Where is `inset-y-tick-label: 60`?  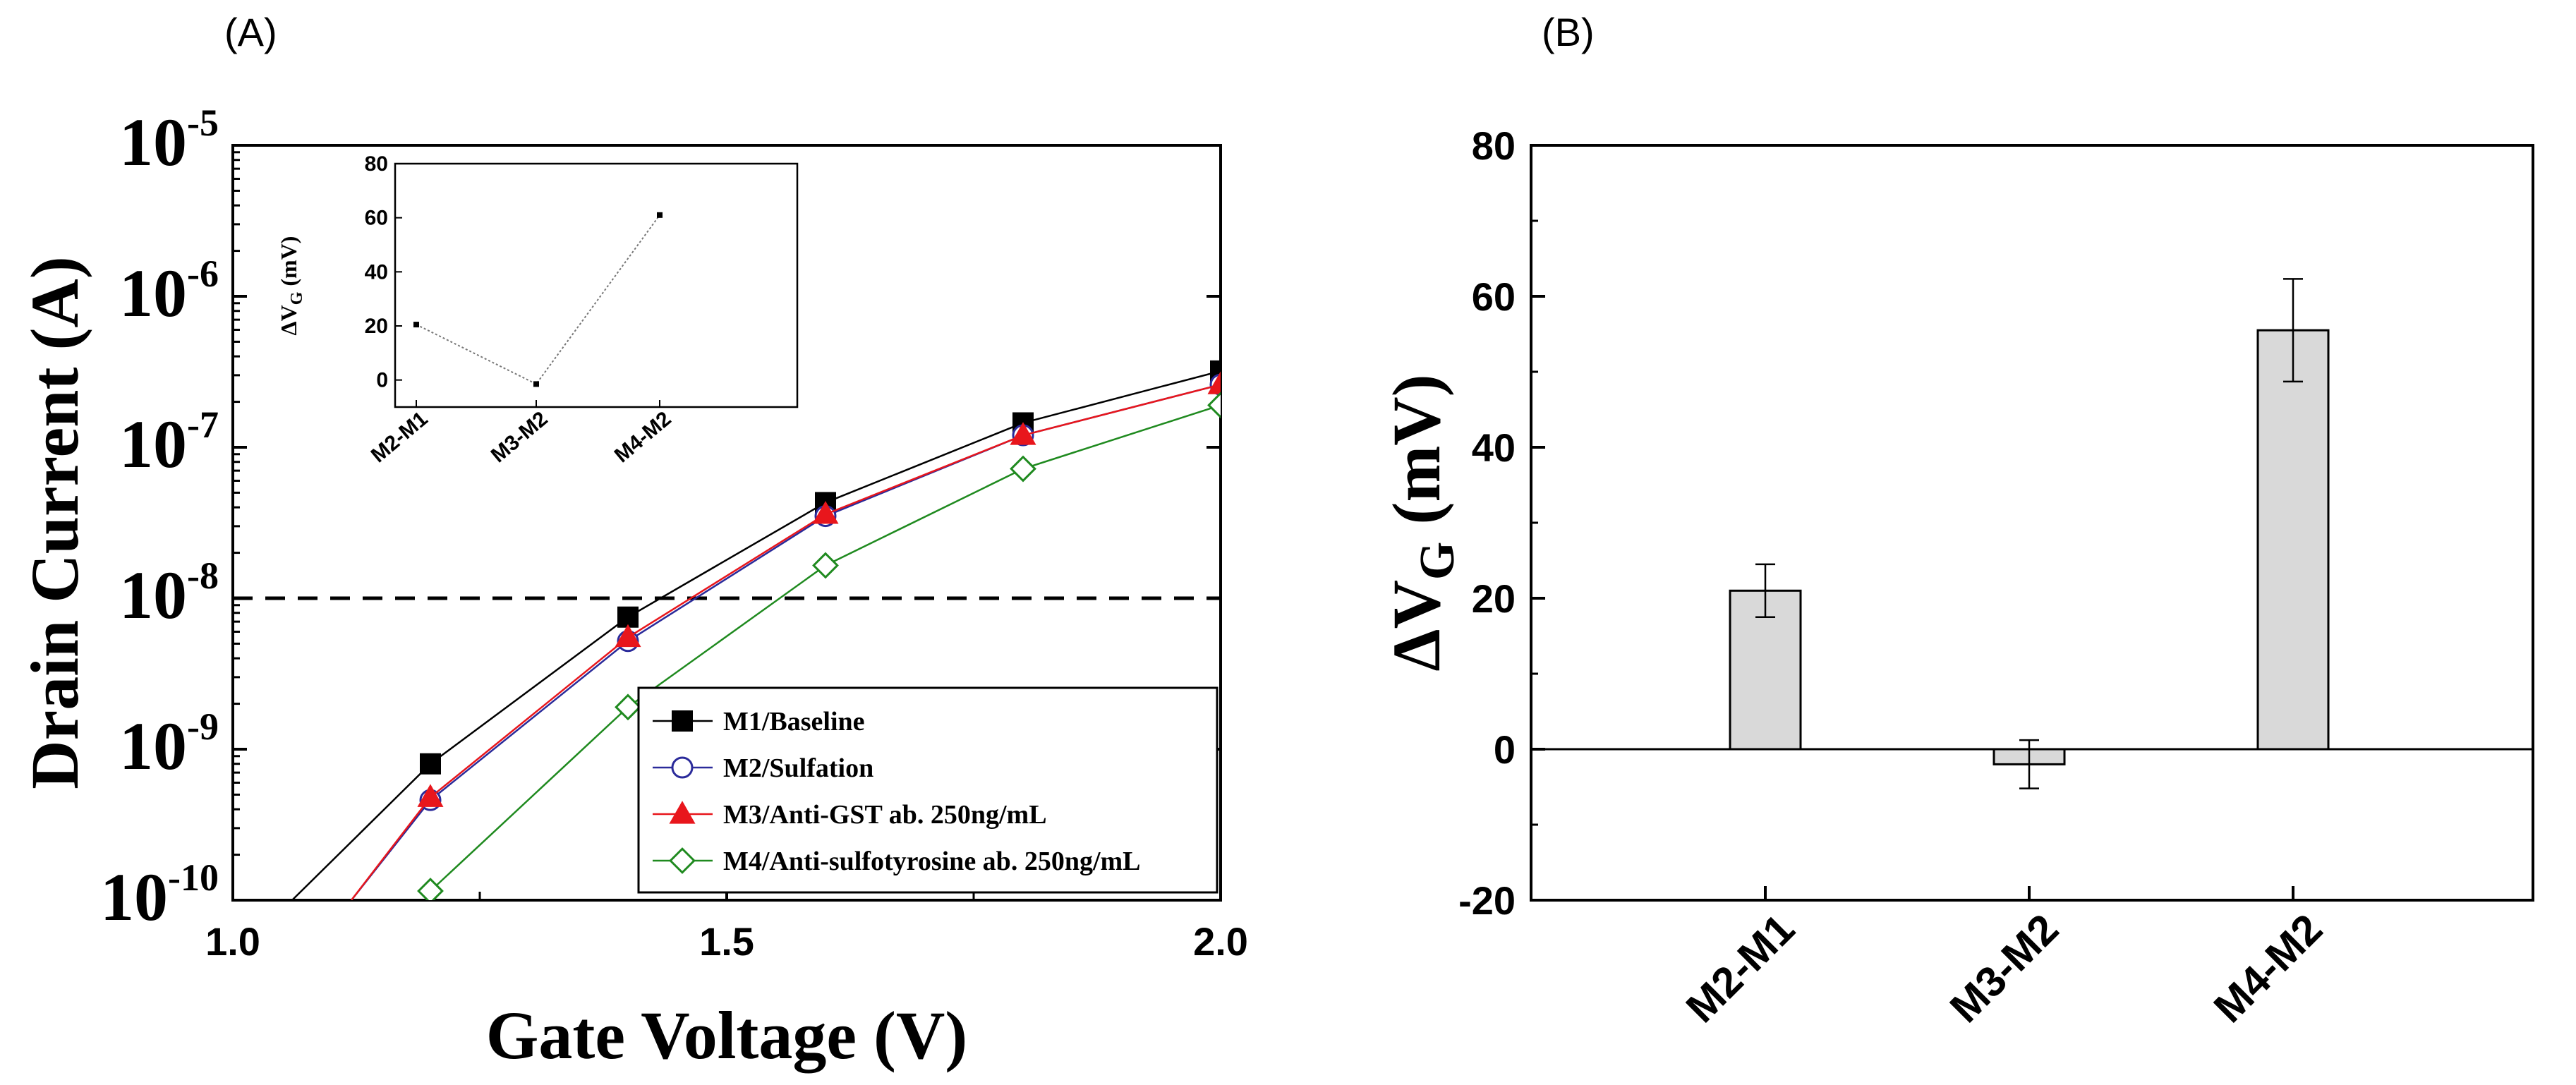 inset-y-tick-label: 60 is located at coordinates (377, 218).